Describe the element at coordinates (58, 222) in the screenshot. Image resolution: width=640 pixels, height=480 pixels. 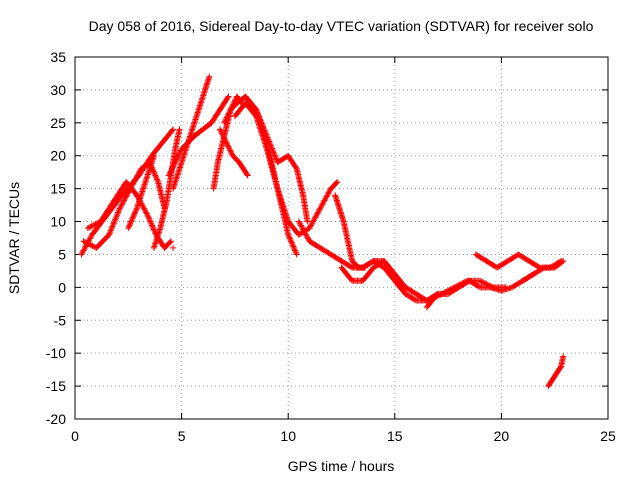
I see `y-tick-label: 10` at that location.